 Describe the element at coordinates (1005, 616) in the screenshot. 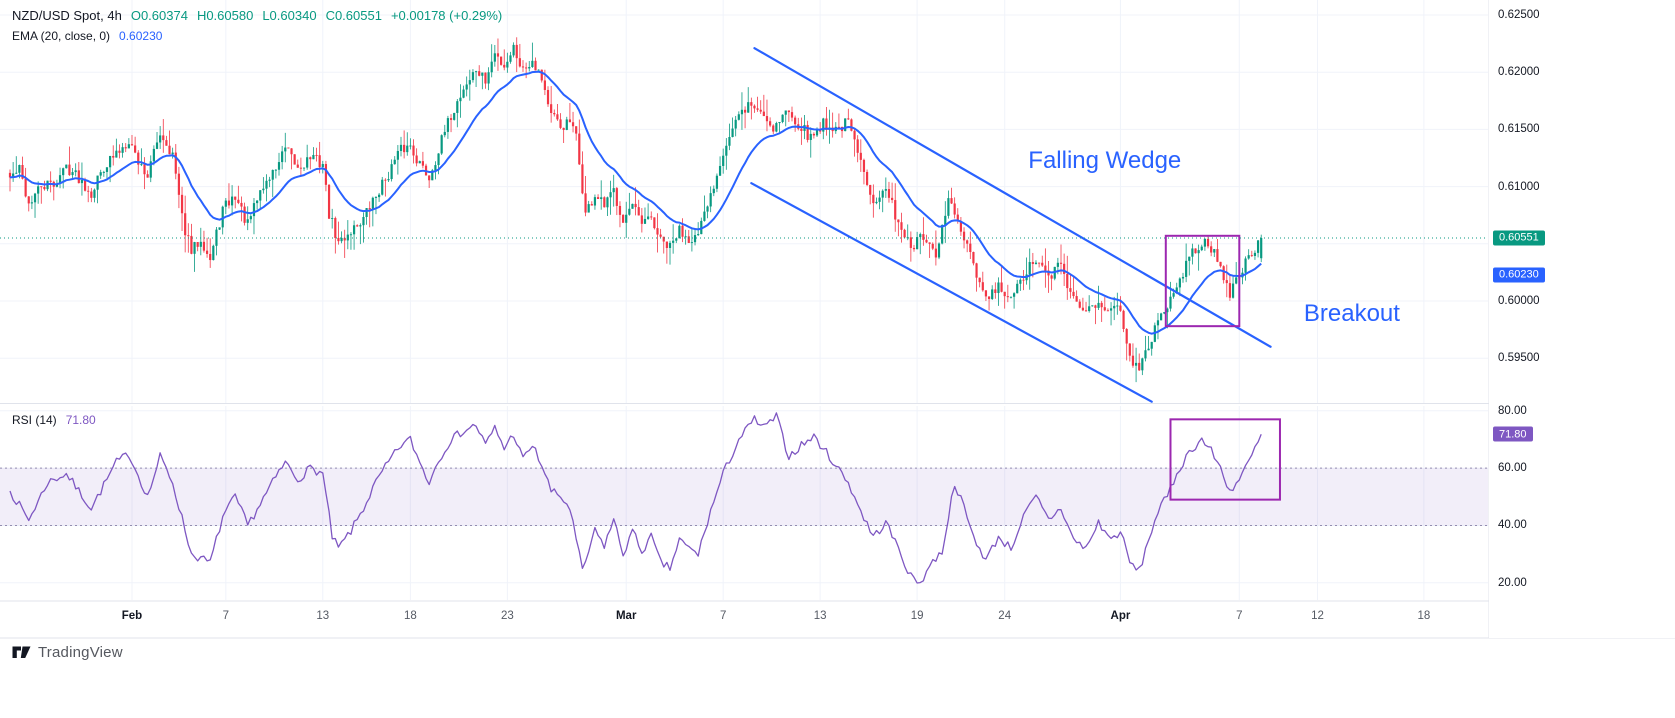

I see `time-axis-label: 24` at that location.